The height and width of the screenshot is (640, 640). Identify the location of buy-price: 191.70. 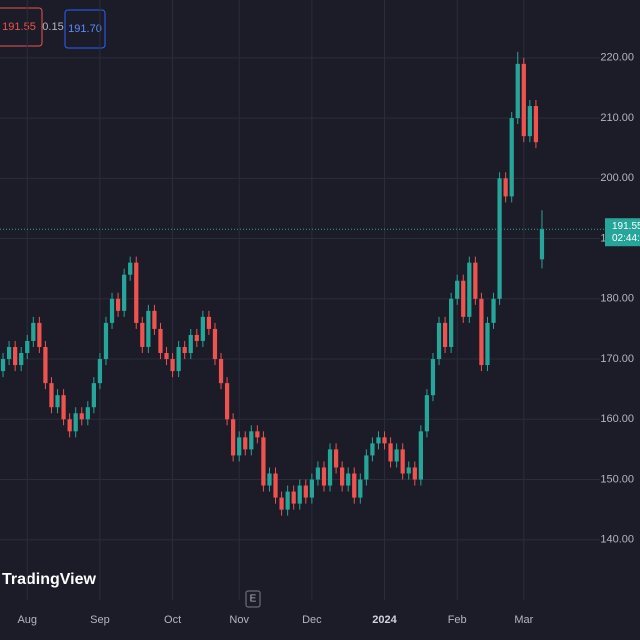
(85, 29).